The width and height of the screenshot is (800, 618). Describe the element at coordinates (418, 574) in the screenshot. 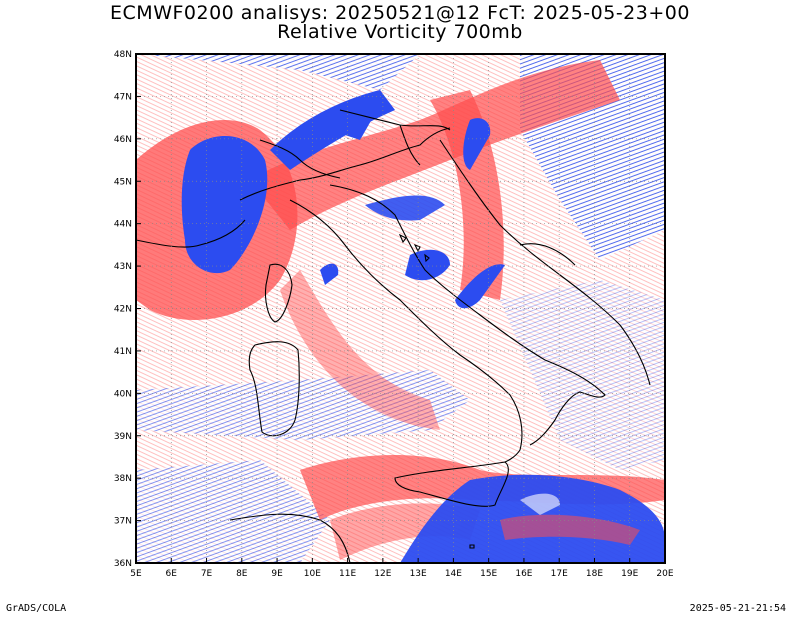

I see `x-tick-label: 13E` at that location.